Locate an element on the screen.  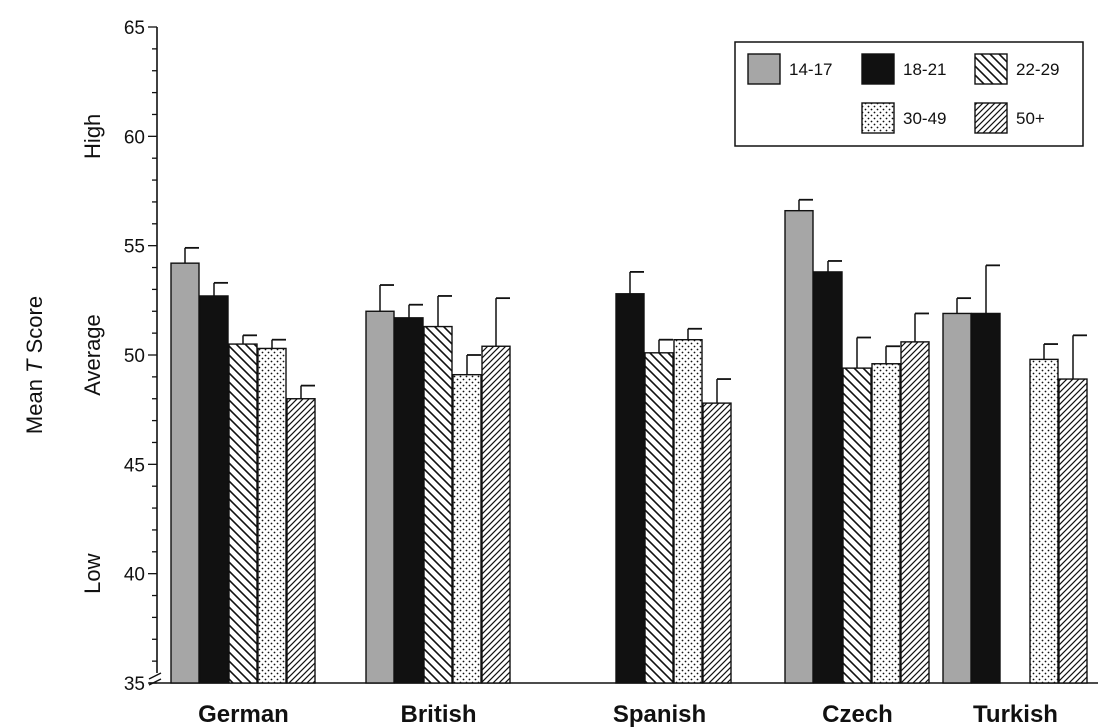
y-band-label: High is located at coordinates (92, 136).